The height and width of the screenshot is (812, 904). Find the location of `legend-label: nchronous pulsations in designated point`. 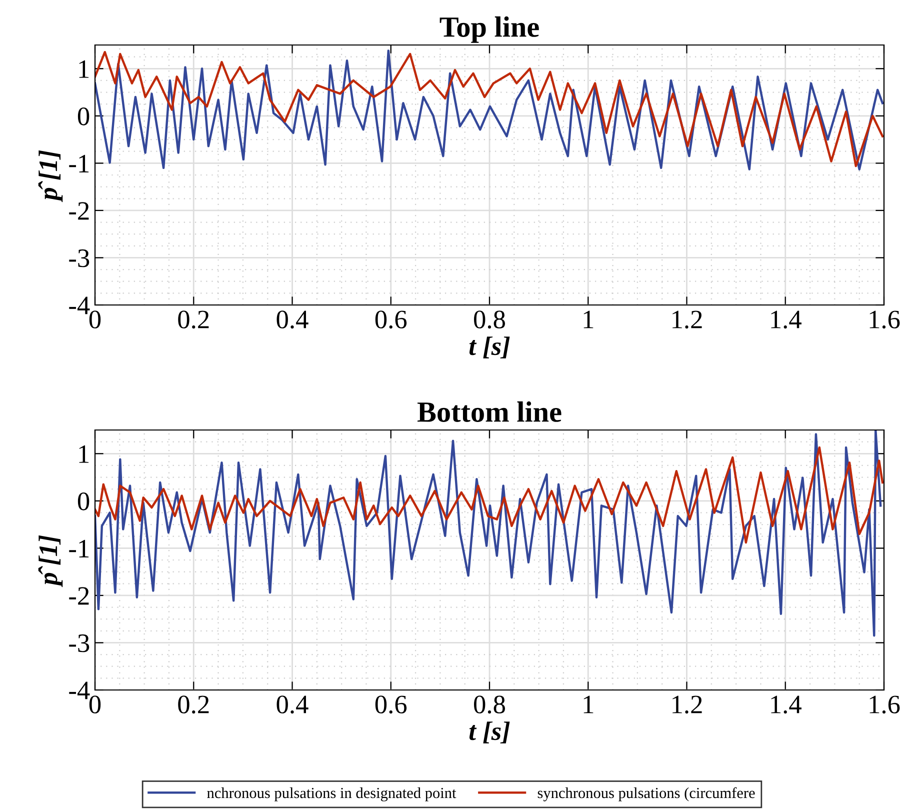

legend-label: nchronous pulsations in designated point is located at coordinates (331, 794).